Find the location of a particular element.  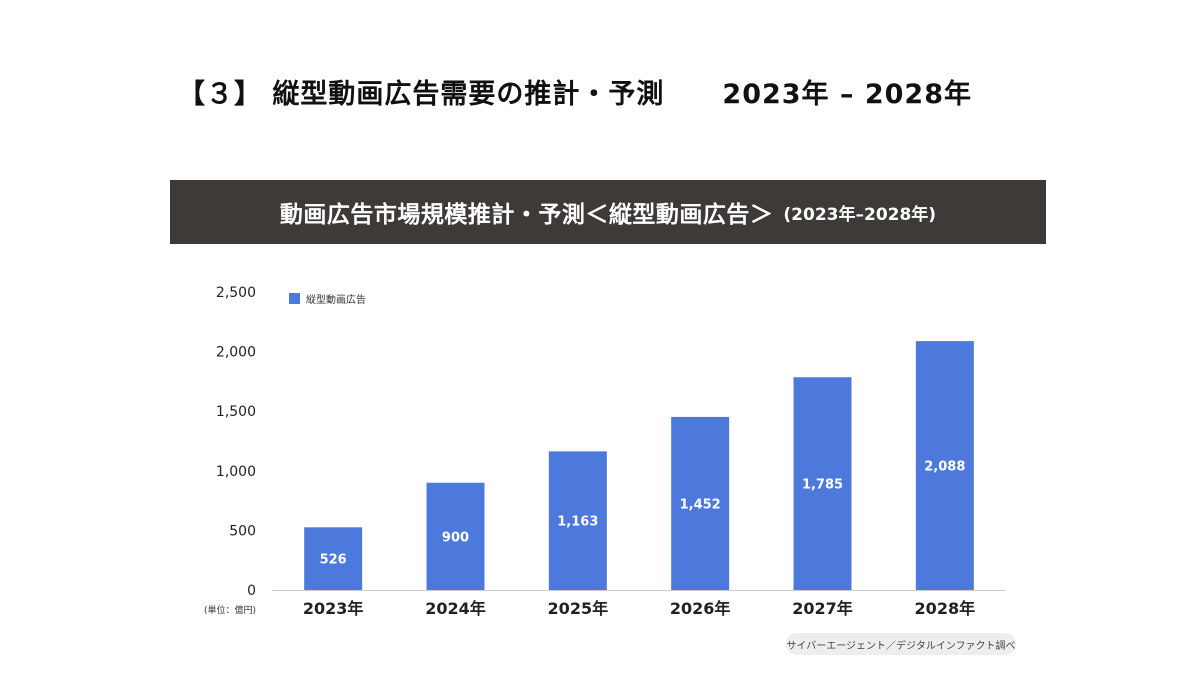

x-tick-label: 2026年 is located at coordinates (700, 608).